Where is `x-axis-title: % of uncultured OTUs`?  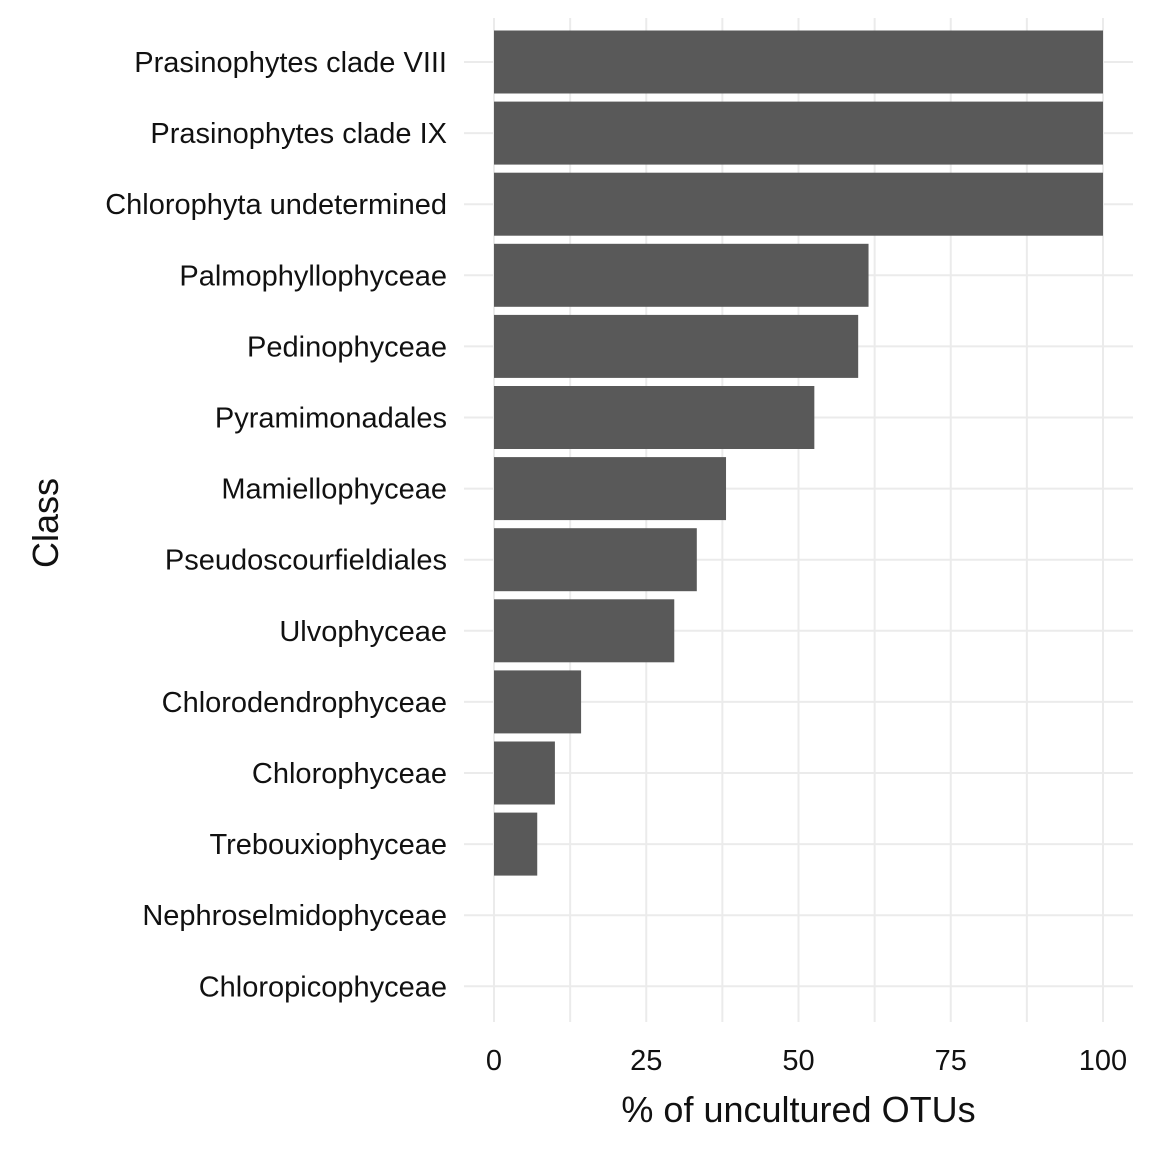
x-axis-title: % of uncultured OTUs is located at coordinates (798, 1109).